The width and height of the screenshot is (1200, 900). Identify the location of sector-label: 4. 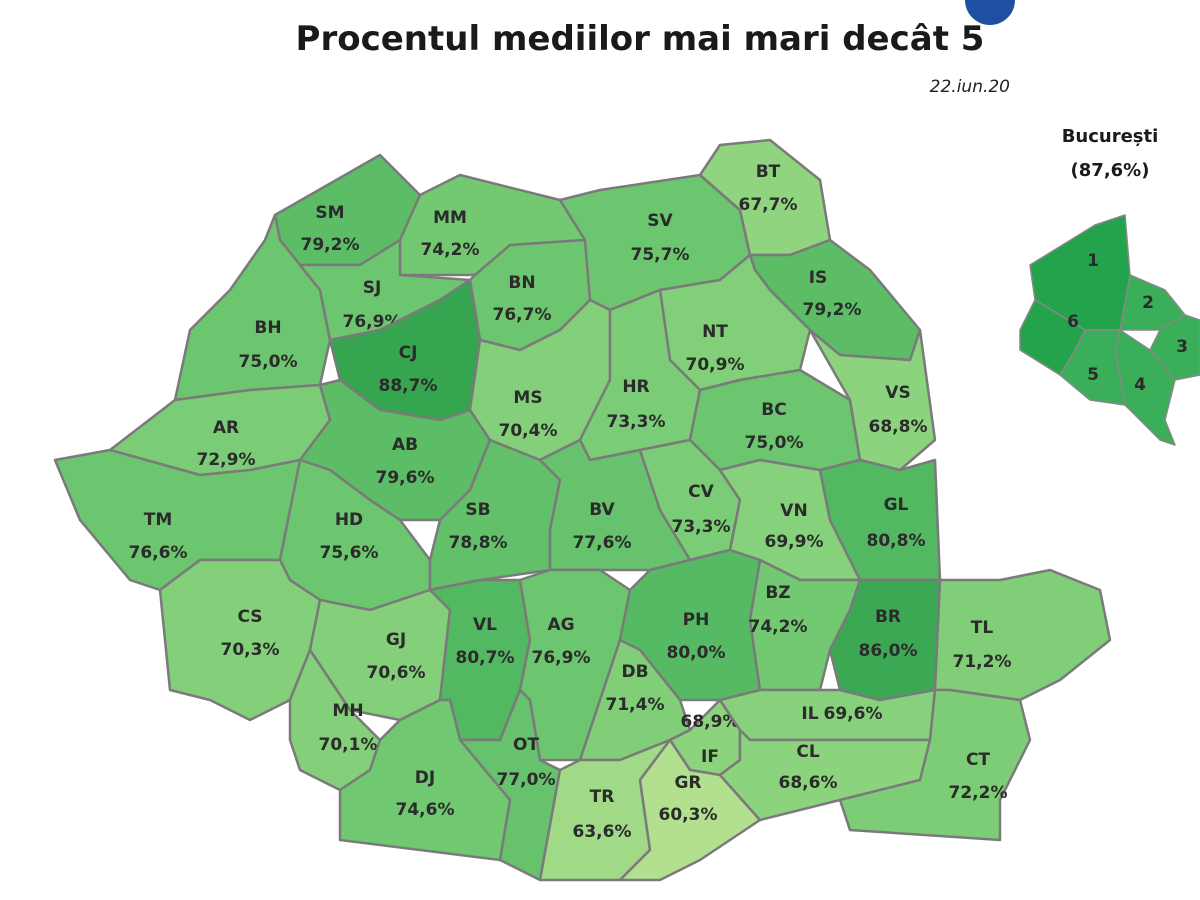
(1140, 385).